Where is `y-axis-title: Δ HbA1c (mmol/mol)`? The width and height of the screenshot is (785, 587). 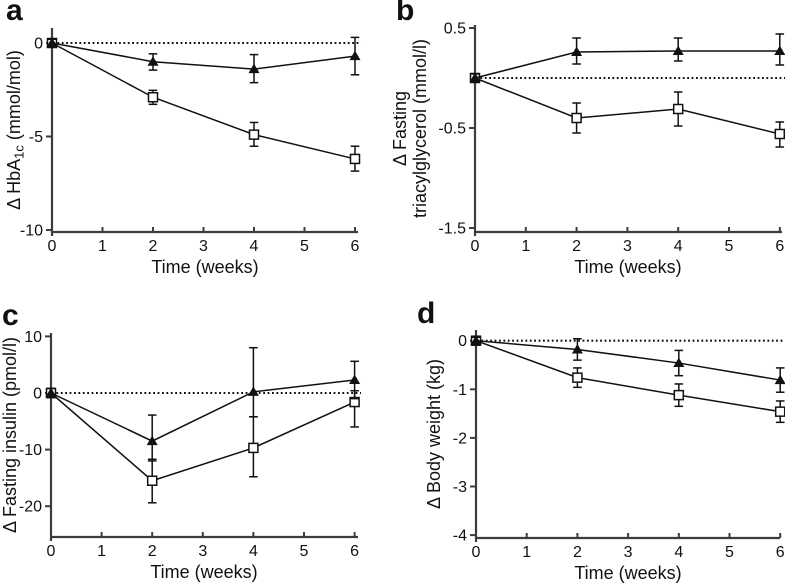 y-axis-title: Δ HbA1c (mmol/mol) is located at coordinates (15, 130).